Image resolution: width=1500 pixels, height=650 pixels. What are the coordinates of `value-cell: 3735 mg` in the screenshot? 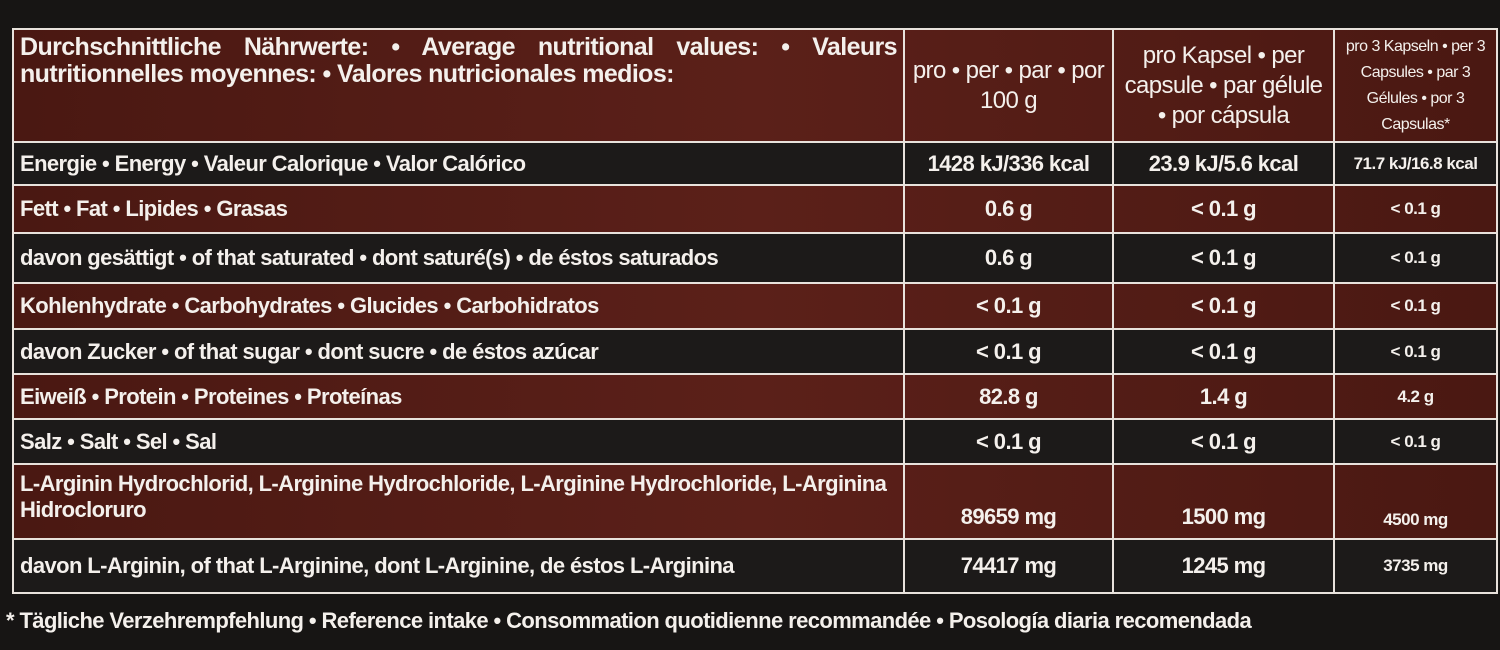 It's located at (1416, 567).